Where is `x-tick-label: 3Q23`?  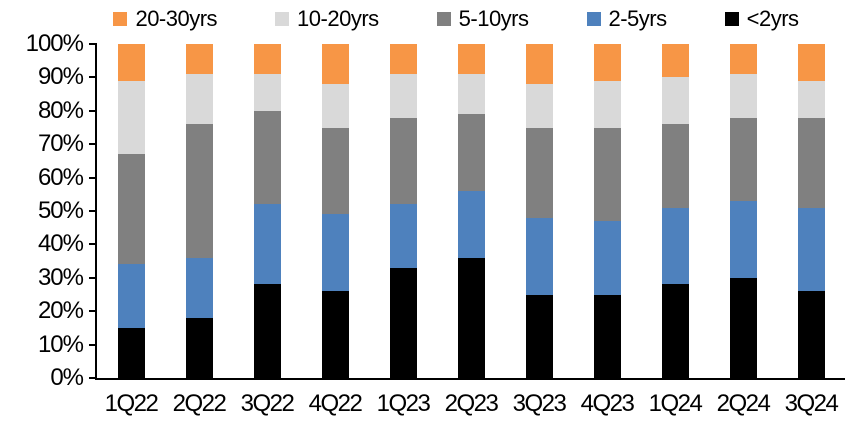 x-tick-label: 3Q23 is located at coordinates (539, 403).